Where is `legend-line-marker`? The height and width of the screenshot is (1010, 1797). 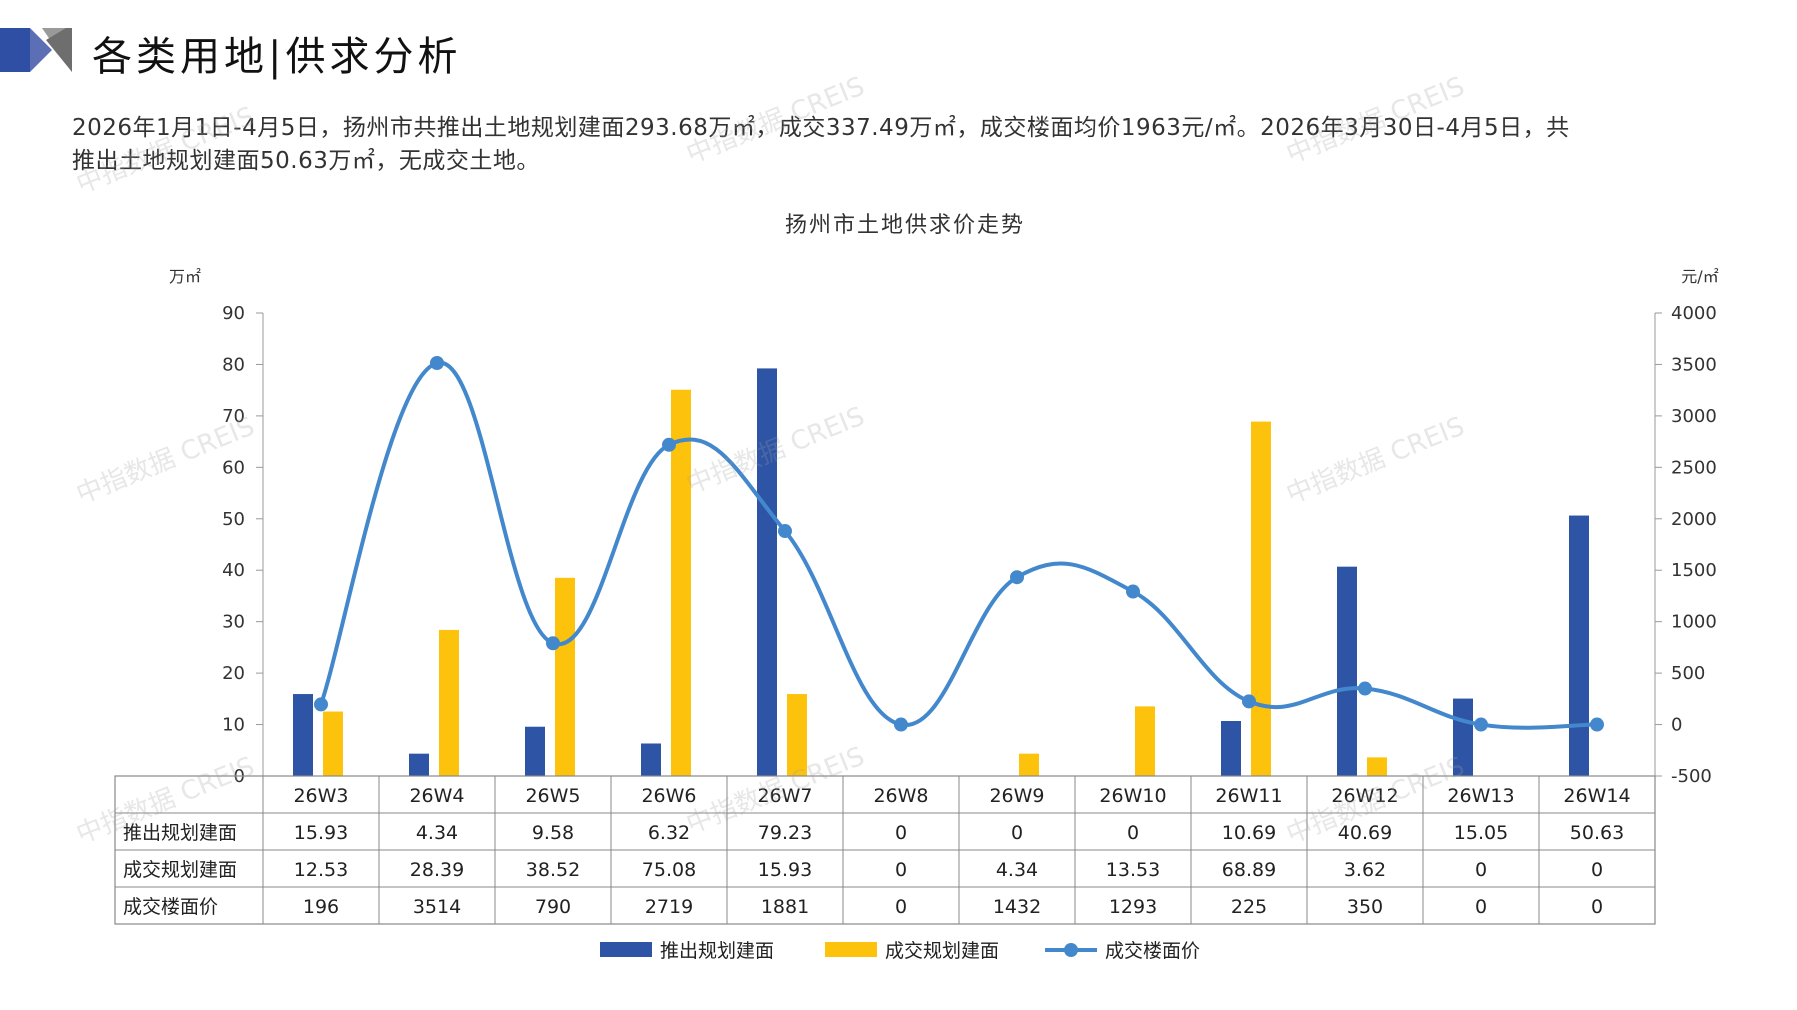 legend-line-marker is located at coordinates (1071, 950).